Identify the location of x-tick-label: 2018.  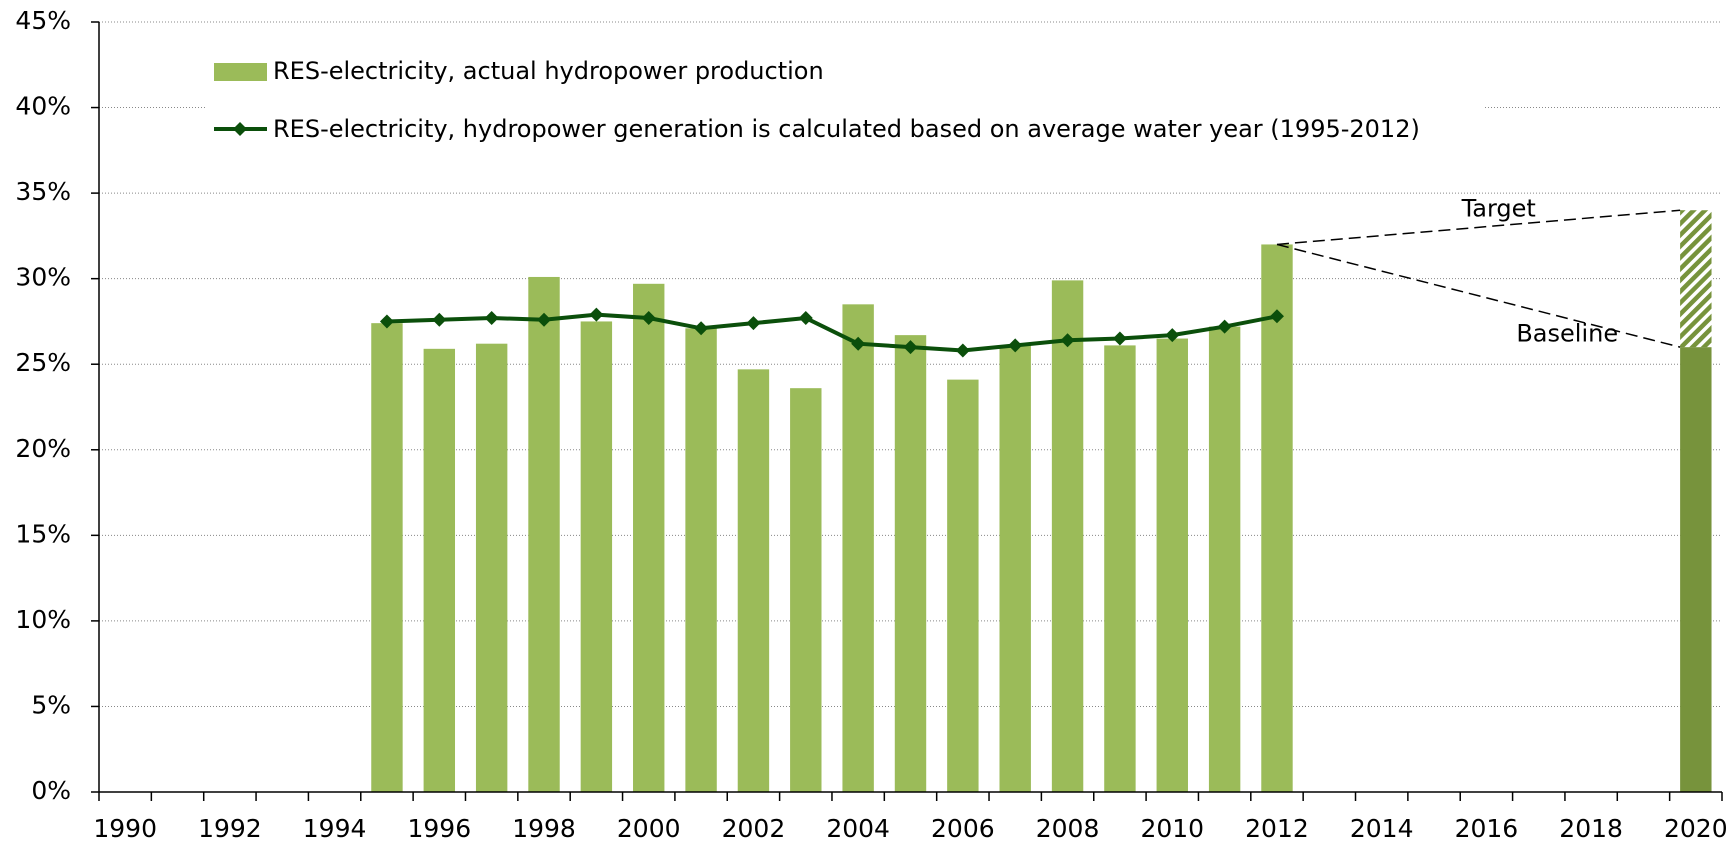
(1591, 828).